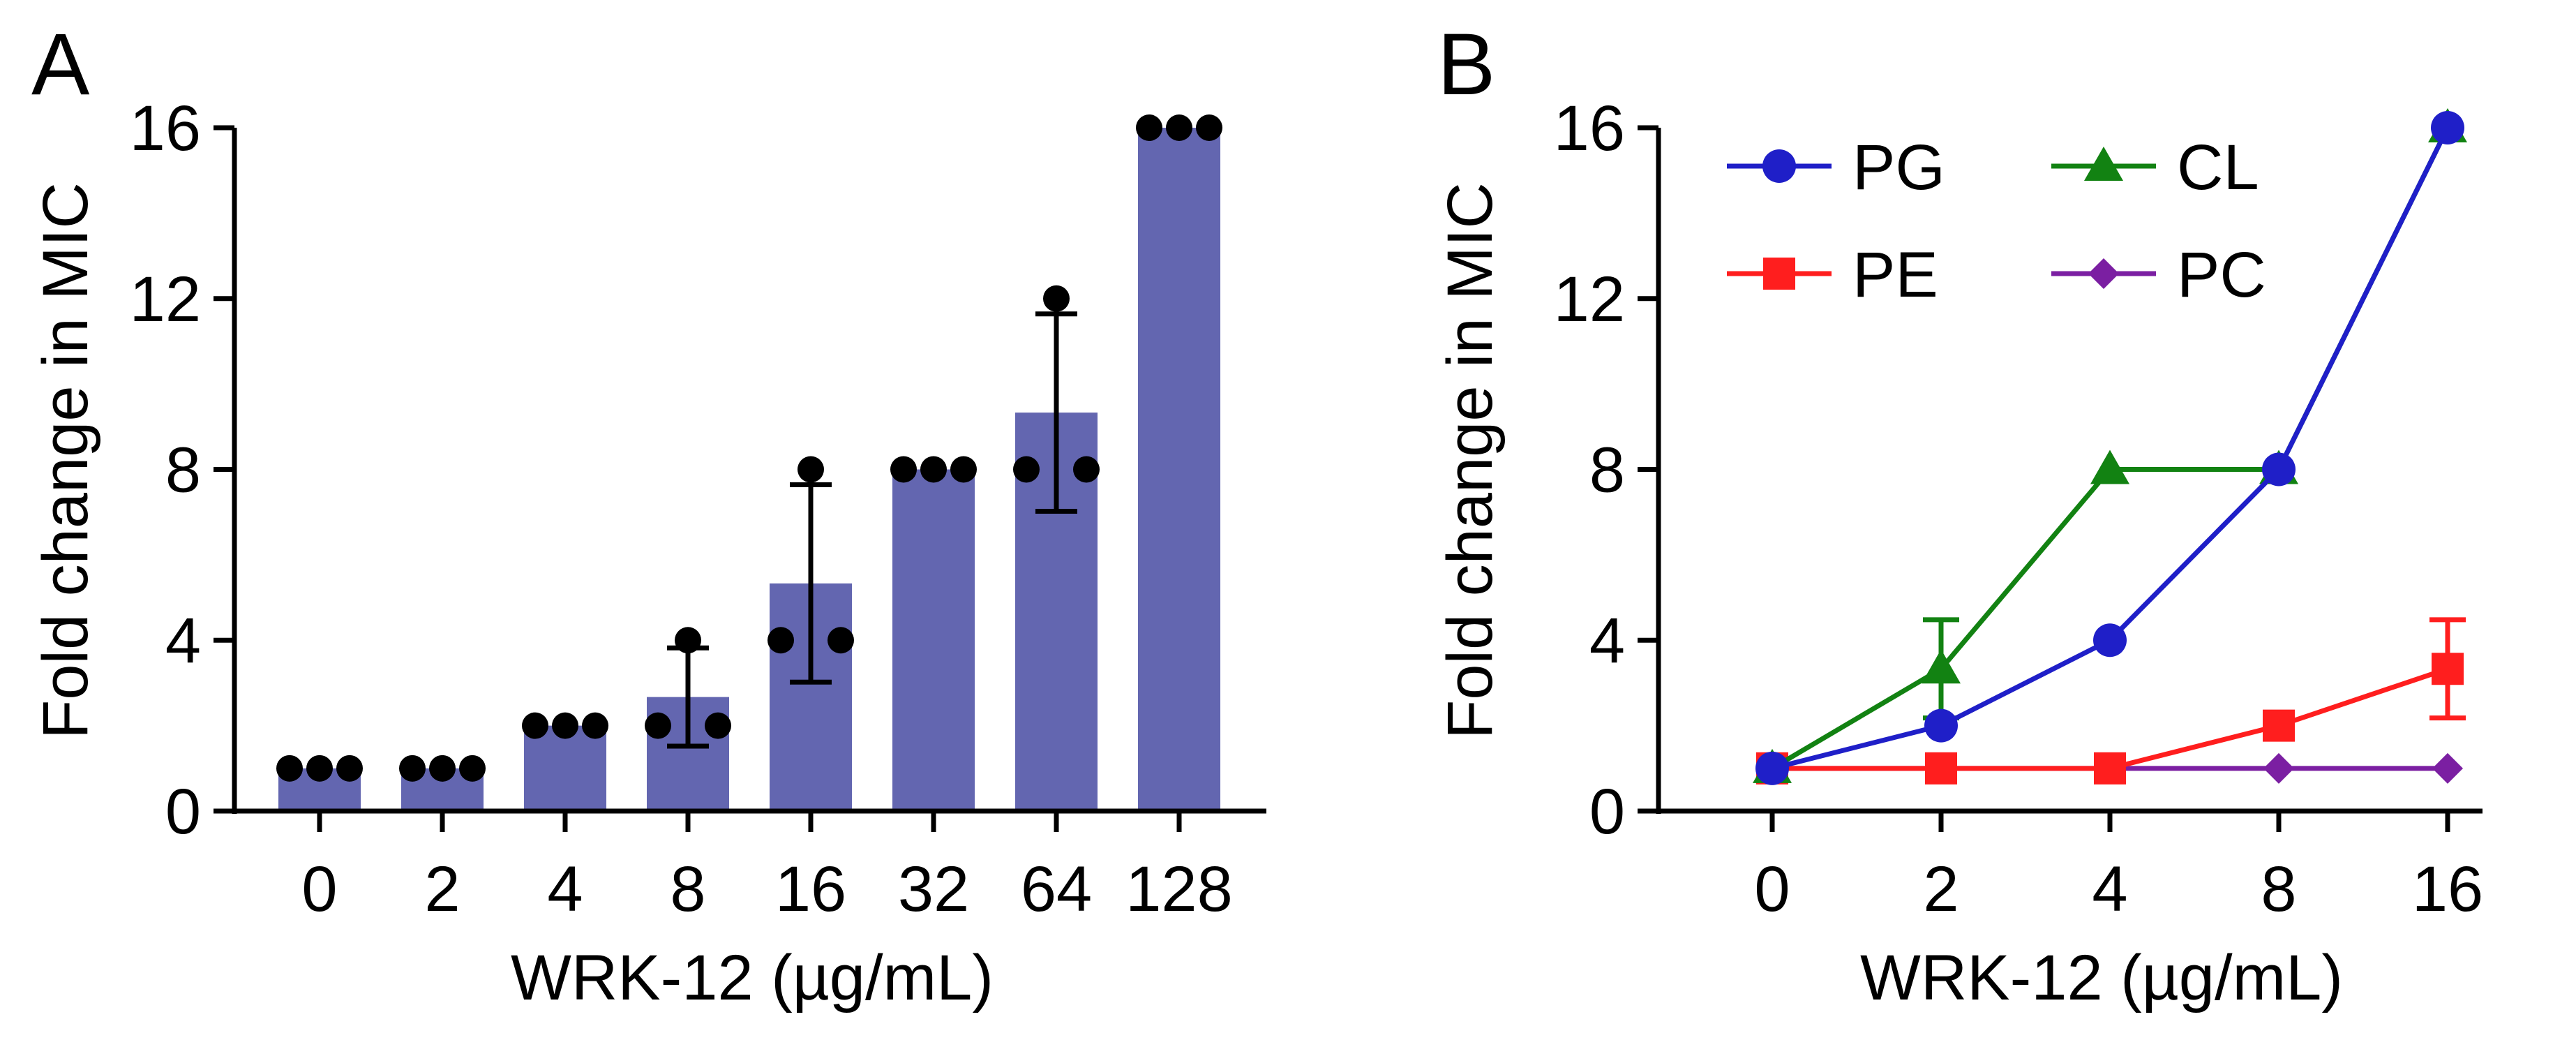  What do you see at coordinates (1895, 275) in the screenshot?
I see `legend-label-pe: PE` at bounding box center [1895, 275].